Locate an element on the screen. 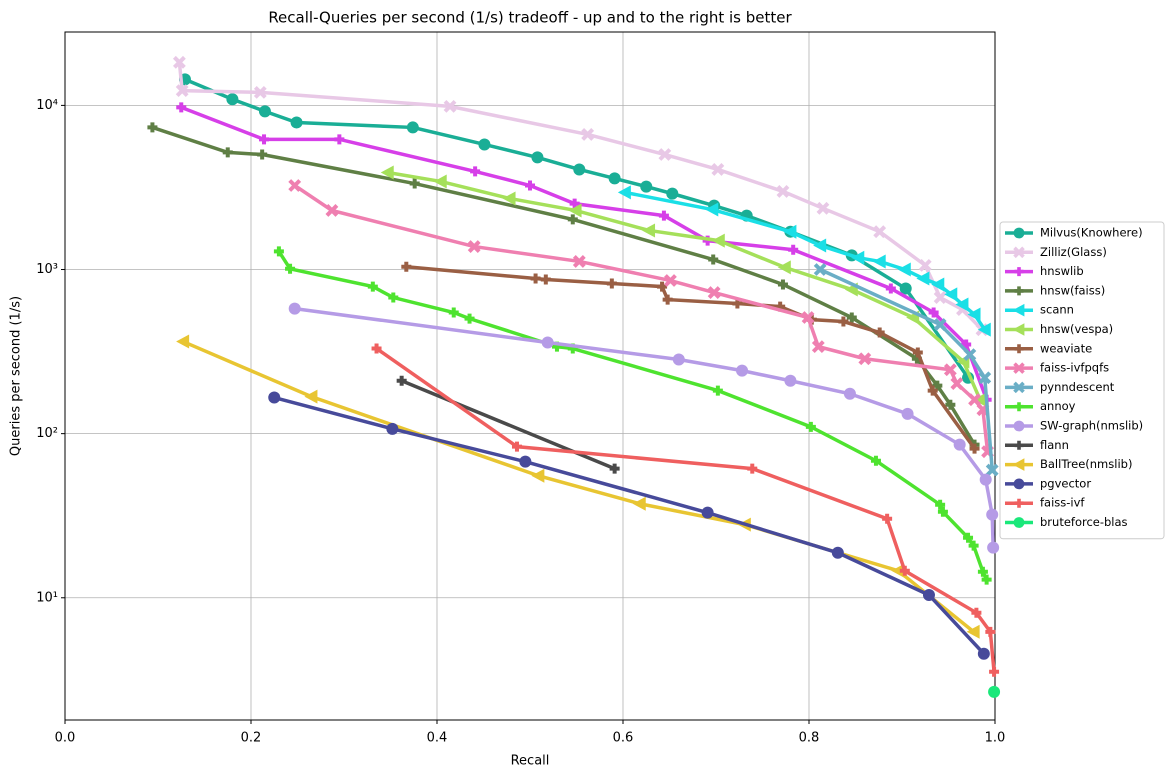 The image size is (1168, 782). legend-label: scann is located at coordinates (1057, 310).